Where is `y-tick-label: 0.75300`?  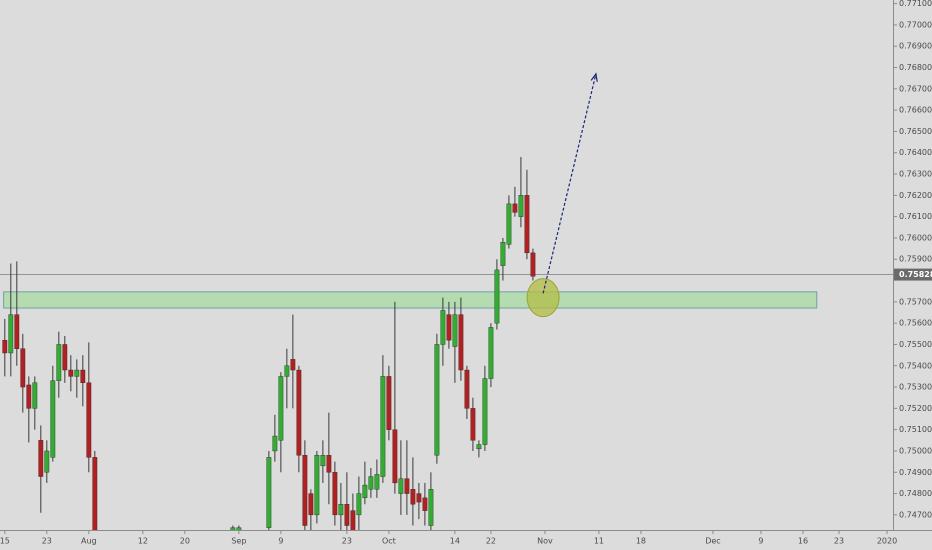
y-tick-label: 0.75300 is located at coordinates (915, 387).